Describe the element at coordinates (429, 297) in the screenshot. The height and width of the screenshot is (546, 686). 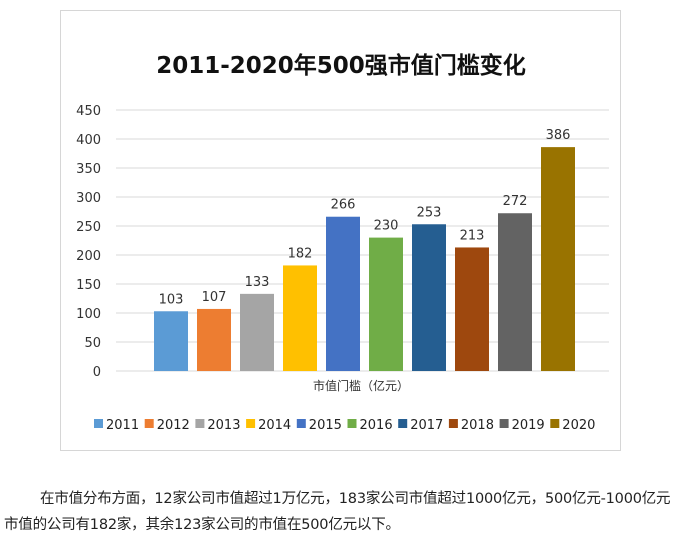
I see `bar-2017` at that location.